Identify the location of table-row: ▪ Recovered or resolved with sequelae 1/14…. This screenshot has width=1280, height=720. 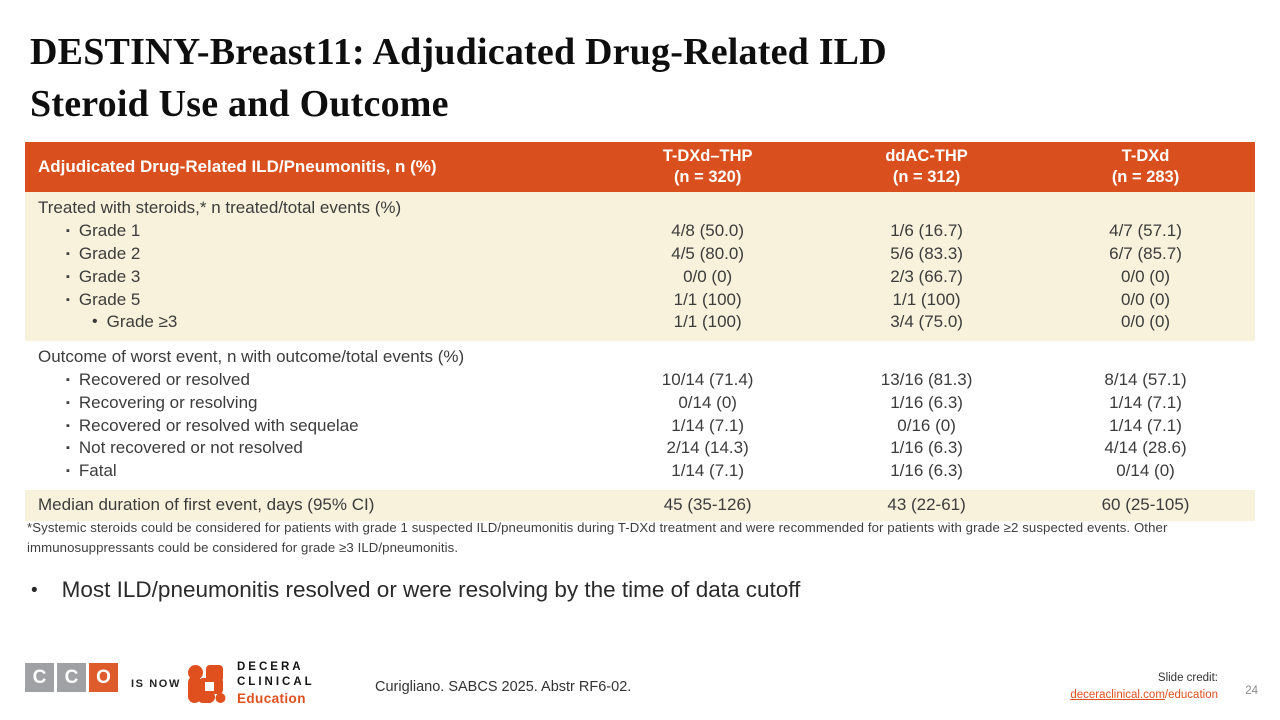
(640, 425).